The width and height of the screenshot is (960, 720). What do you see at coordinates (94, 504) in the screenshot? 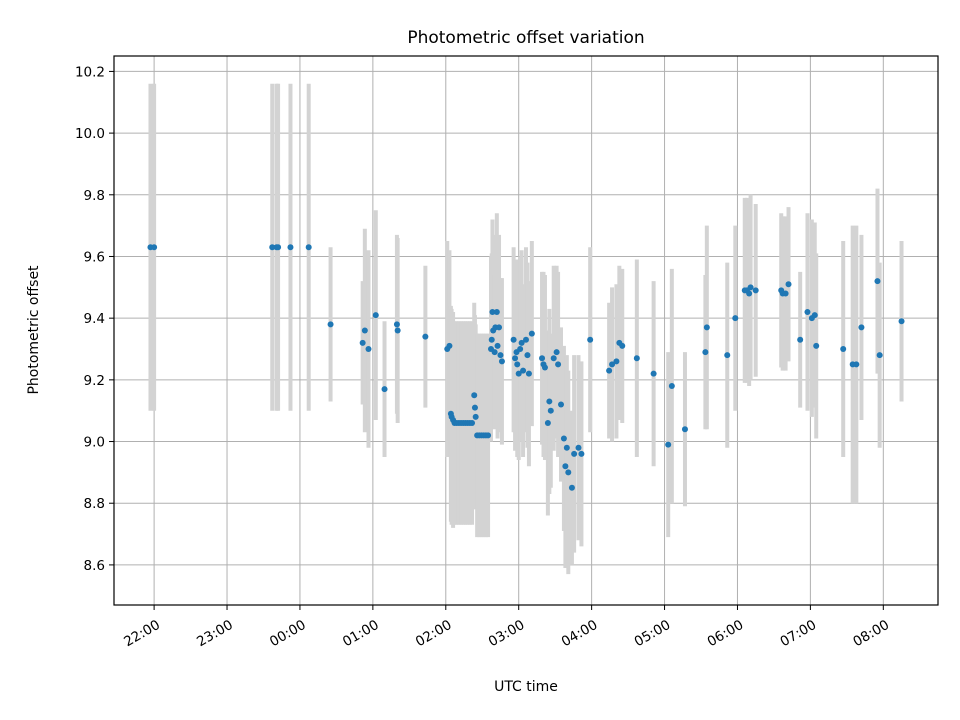
I see `y-tick-label: 8.8` at bounding box center [94, 504].